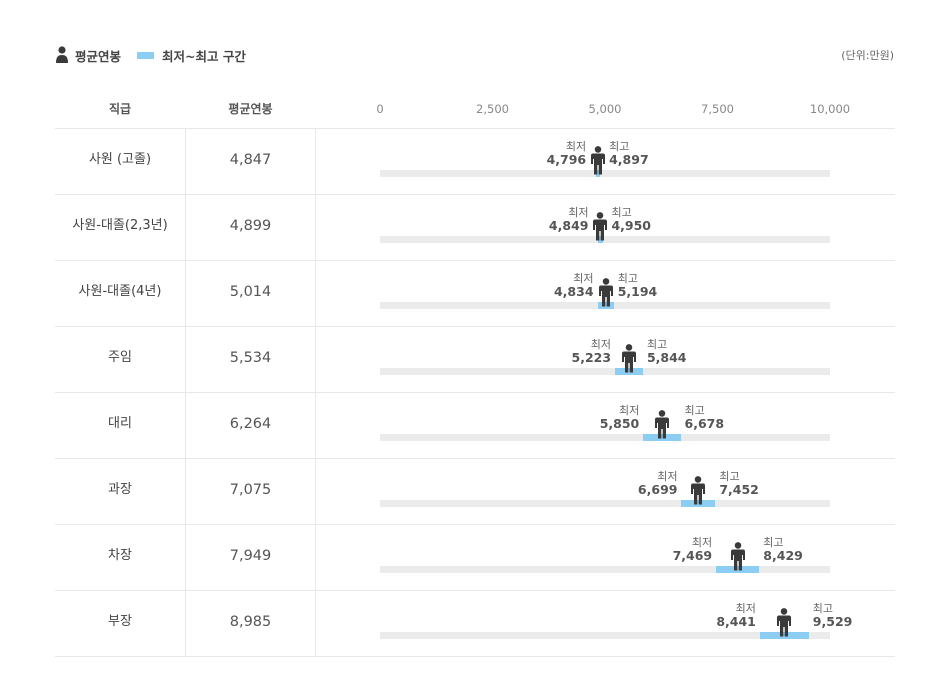 The width and height of the screenshot is (952, 695). Describe the element at coordinates (736, 621) in the screenshot. I see `min-value: 8,441` at that location.